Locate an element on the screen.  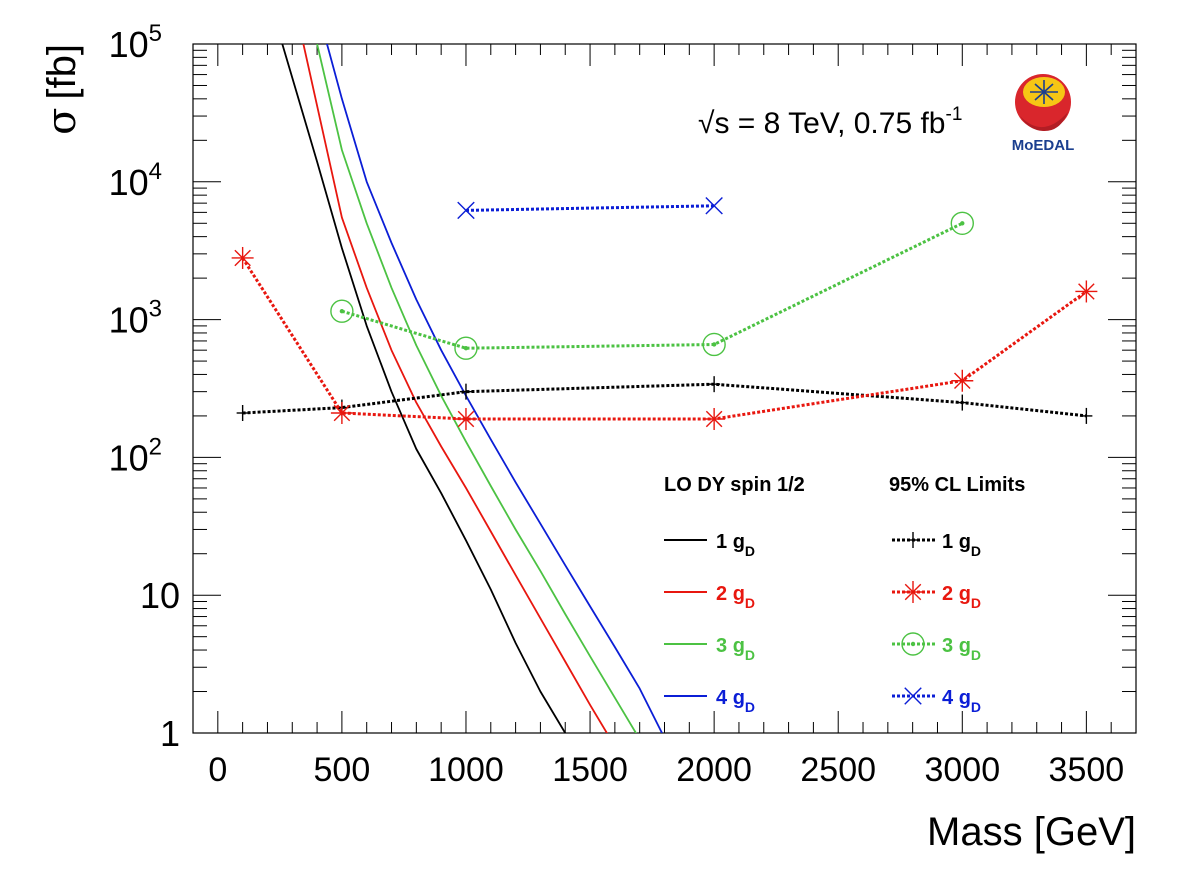
limit-curve-2gd is located at coordinates (664, 339).